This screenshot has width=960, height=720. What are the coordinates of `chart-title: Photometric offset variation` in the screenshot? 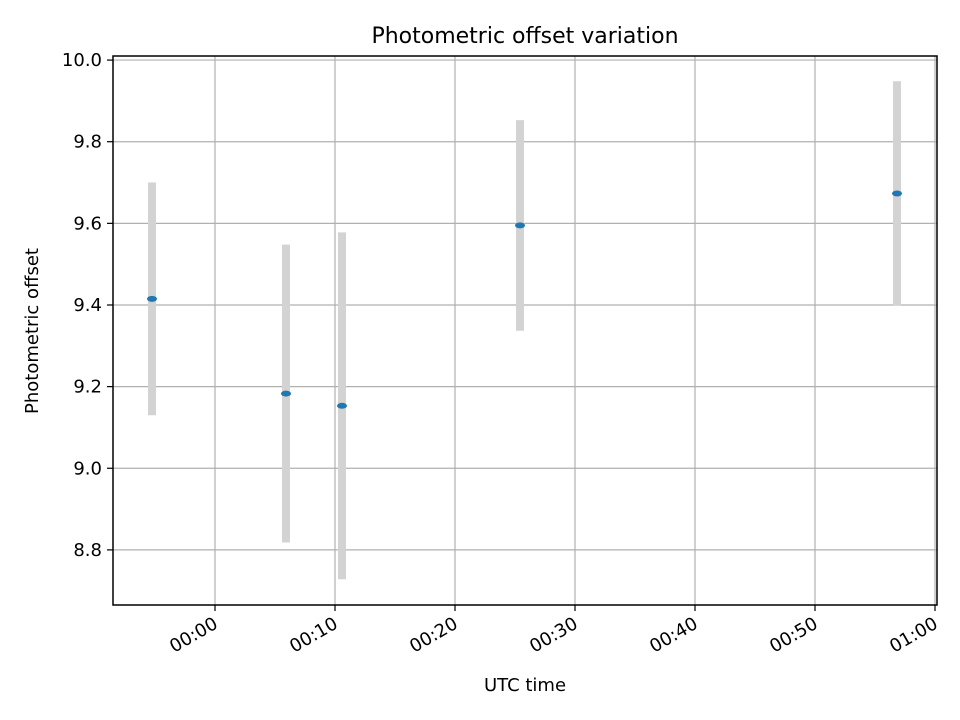 It's located at (524, 36).